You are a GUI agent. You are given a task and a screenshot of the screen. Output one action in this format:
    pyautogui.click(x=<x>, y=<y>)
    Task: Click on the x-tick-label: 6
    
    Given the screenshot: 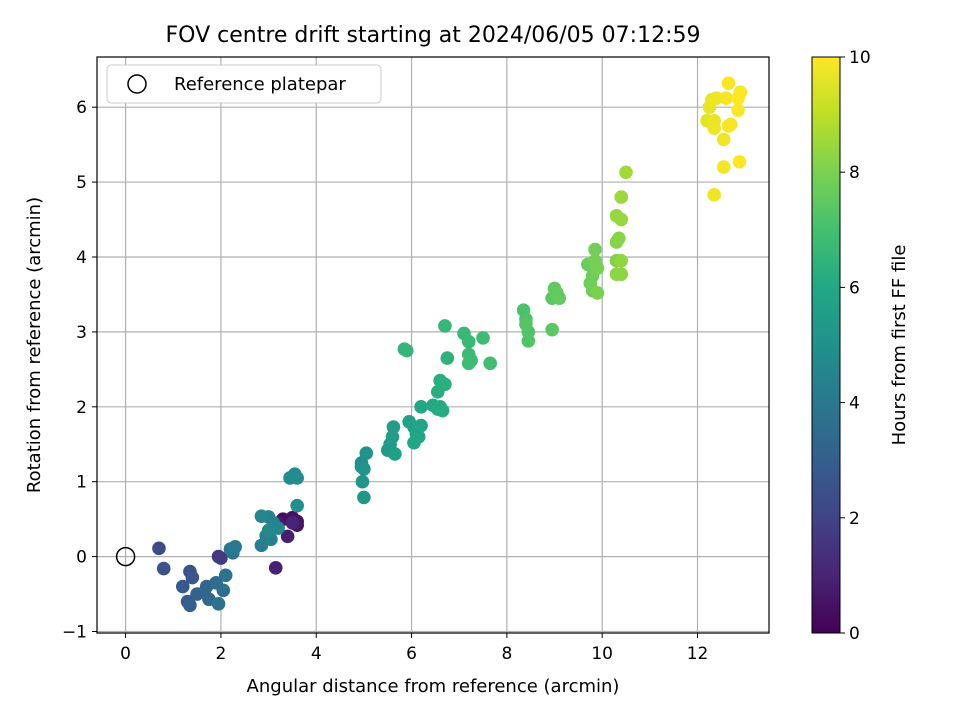 What is the action you would take?
    pyautogui.click(x=411, y=654)
    